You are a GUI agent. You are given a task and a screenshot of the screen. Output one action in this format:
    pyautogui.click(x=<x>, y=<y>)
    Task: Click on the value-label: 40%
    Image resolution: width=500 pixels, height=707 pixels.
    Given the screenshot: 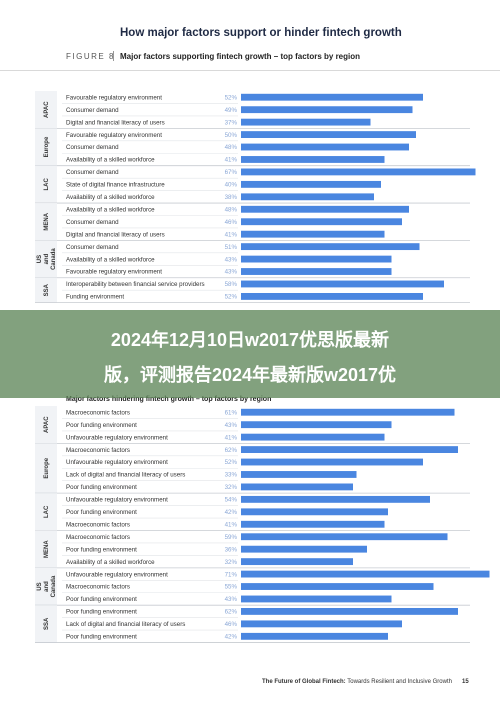 What is the action you would take?
    pyautogui.click(x=231, y=185)
    